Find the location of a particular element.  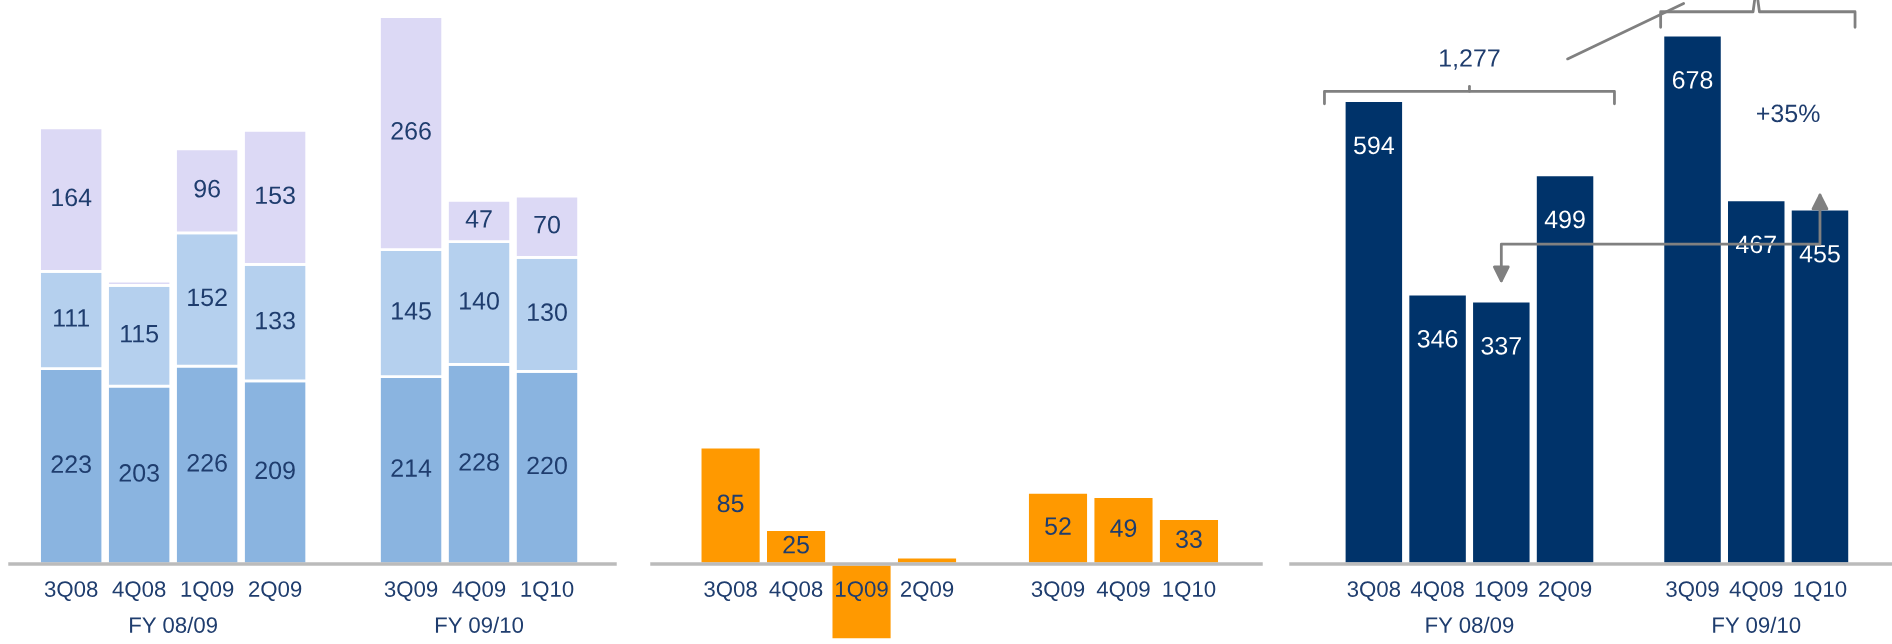

data-label: 455 is located at coordinates (1819, 254).